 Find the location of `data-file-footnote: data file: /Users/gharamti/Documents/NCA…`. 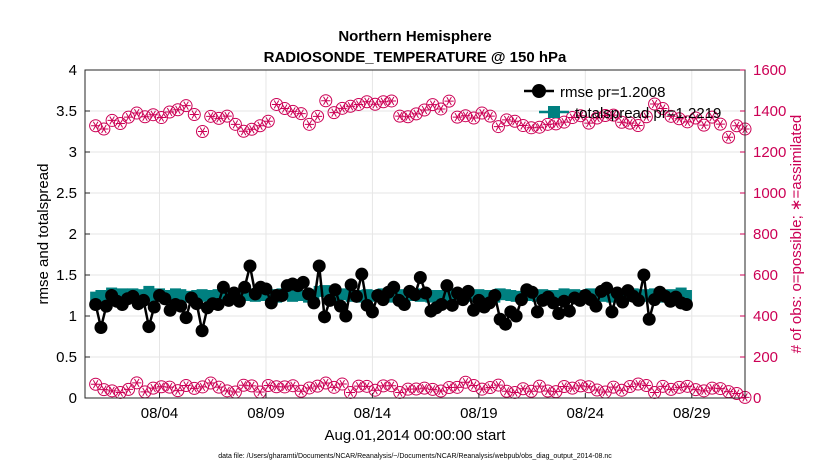

data-file-footnote: data file: /Users/gharamti/Documents/NCA… is located at coordinates (415, 456).